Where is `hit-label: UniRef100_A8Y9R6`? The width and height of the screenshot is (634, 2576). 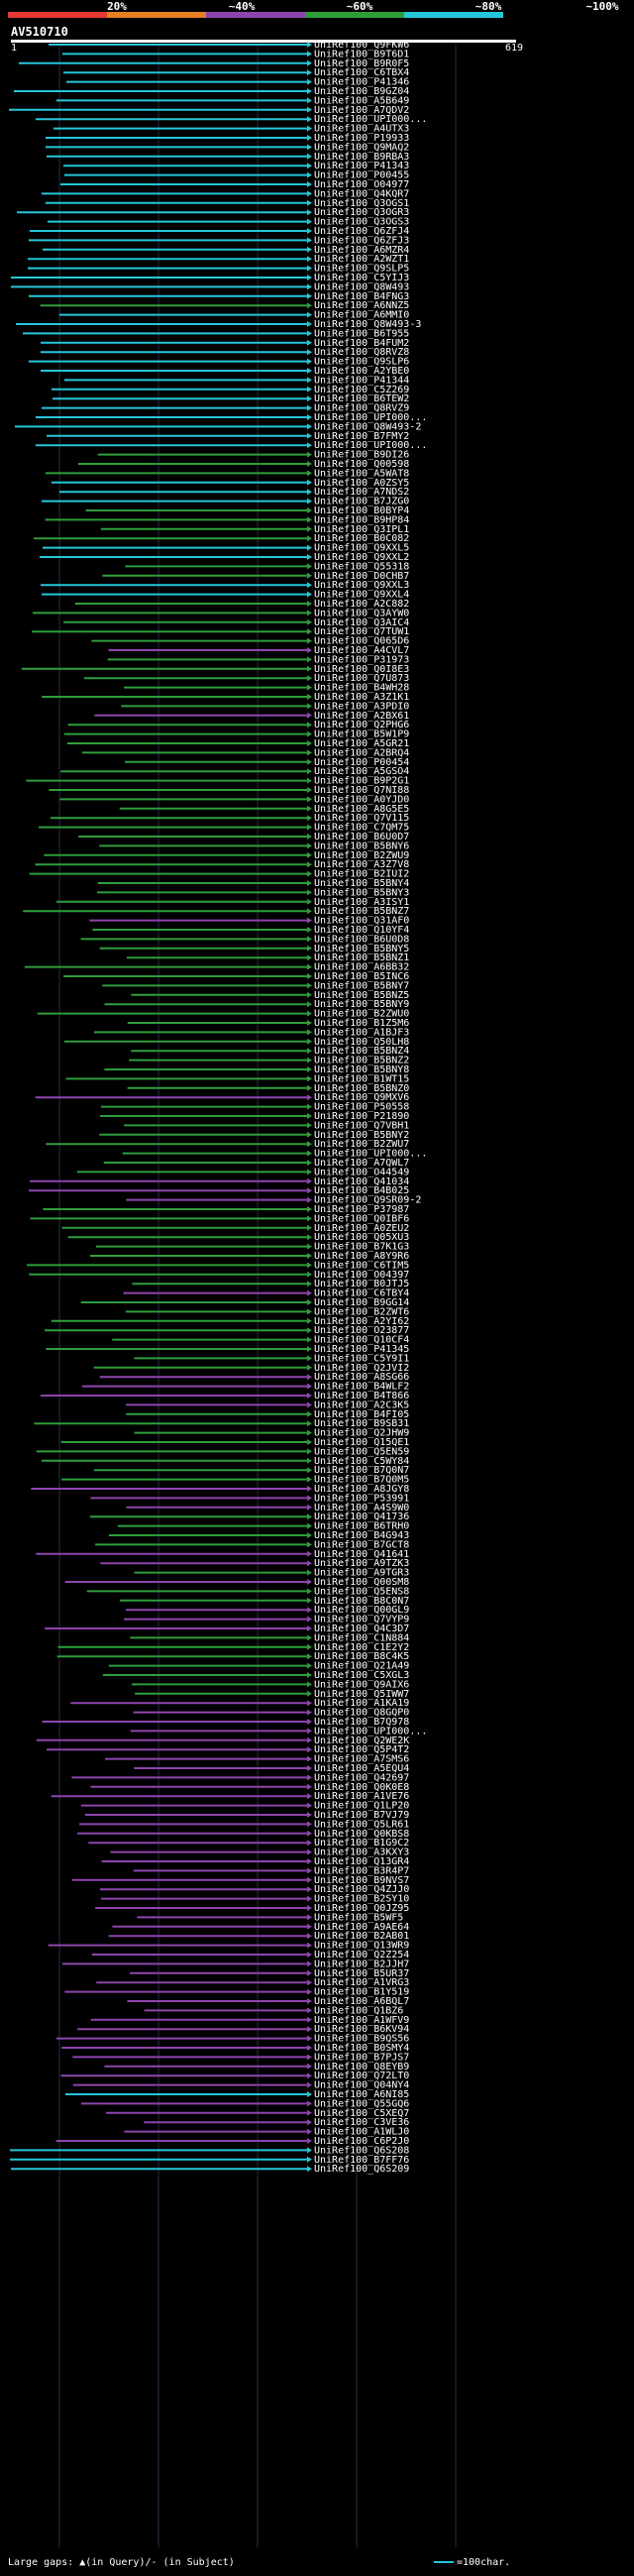
hit-label: UniRef100_A8Y9R6 is located at coordinates (361, 1256).